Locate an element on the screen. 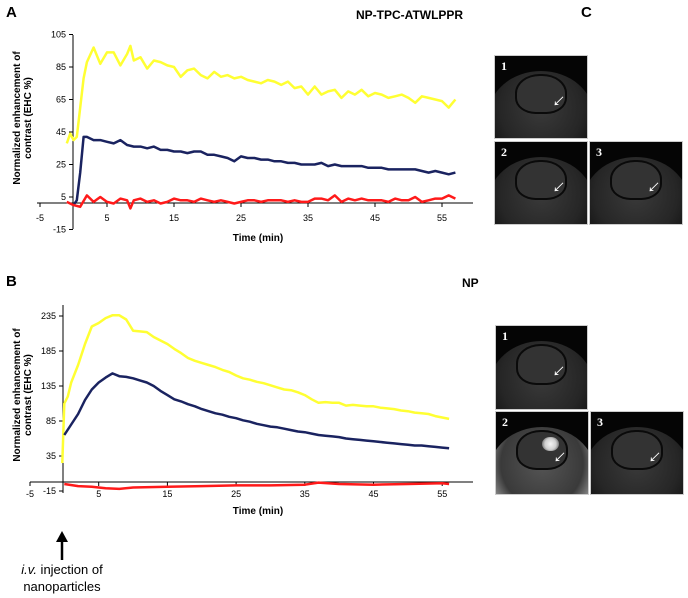  panel-a-label: A is located at coordinates (11, 12).